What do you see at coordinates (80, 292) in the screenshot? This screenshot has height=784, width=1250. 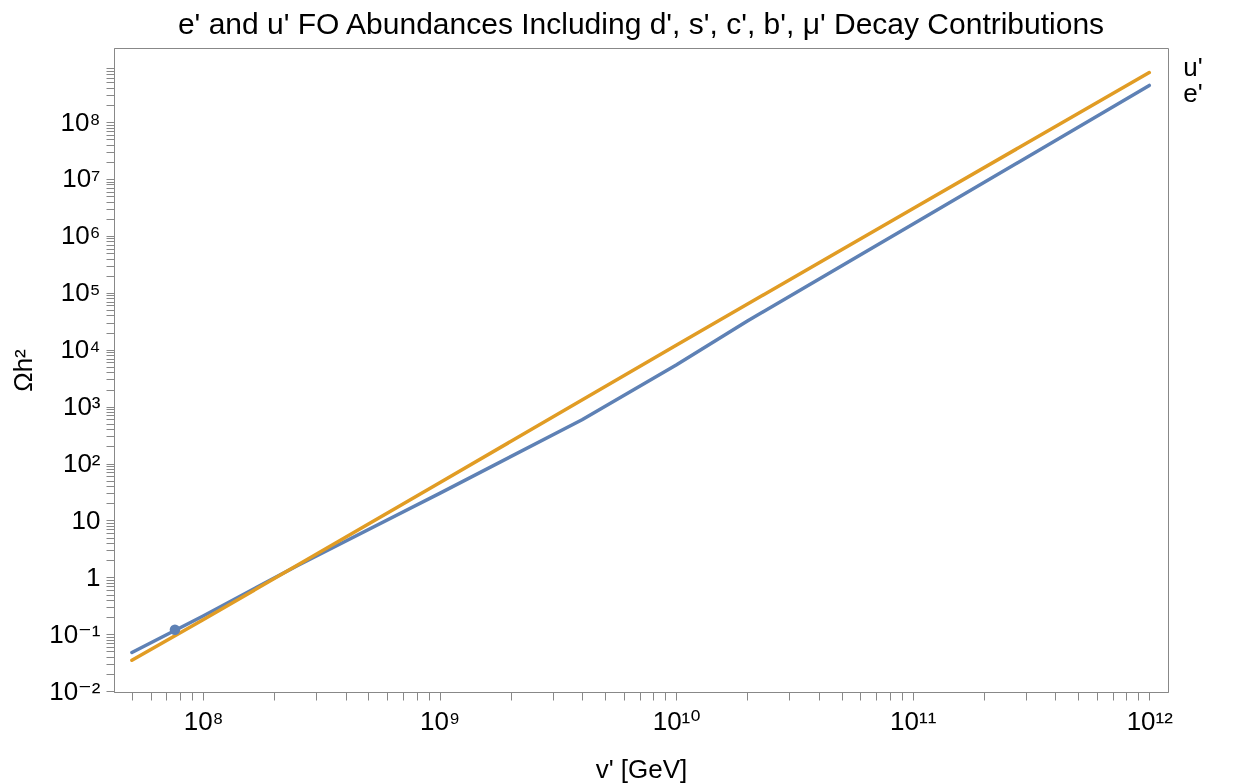 I see `y-tick-label: 10⁵` at bounding box center [80, 292].